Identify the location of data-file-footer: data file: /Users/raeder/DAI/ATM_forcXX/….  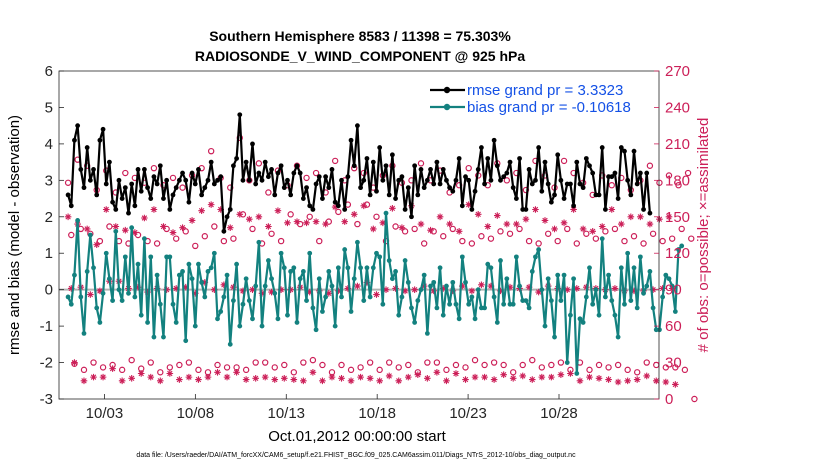
(356, 455).